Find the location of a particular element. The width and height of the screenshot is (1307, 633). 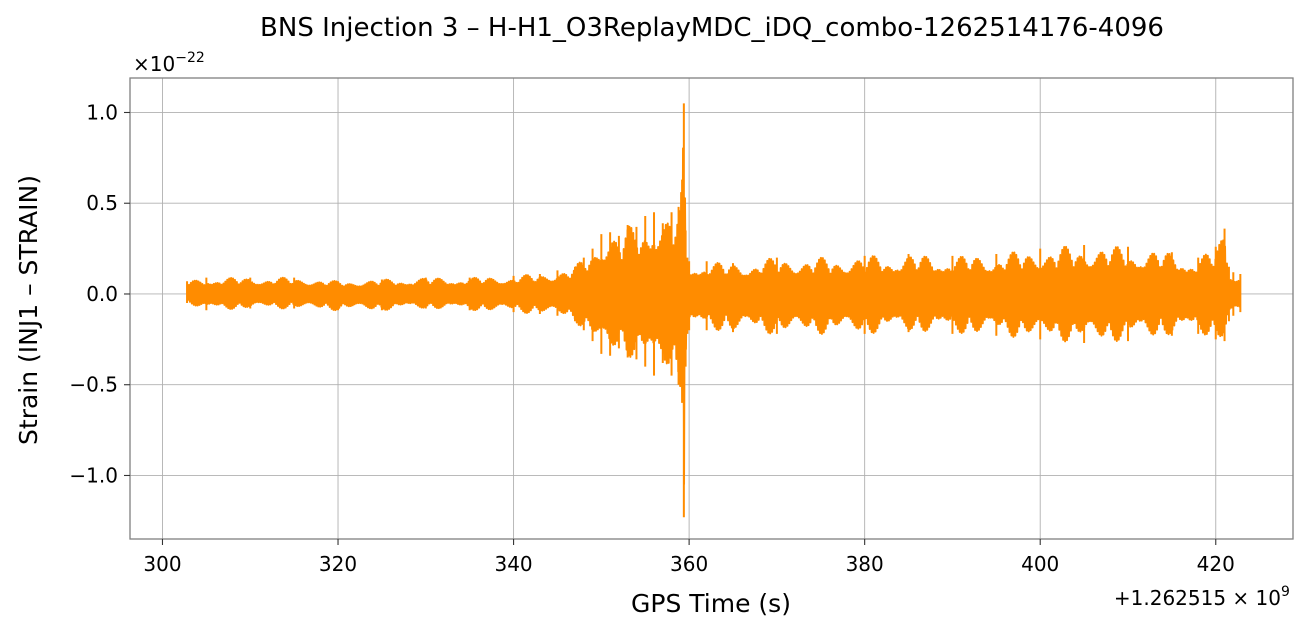

x-tick-label: 340 is located at coordinates (513, 564).